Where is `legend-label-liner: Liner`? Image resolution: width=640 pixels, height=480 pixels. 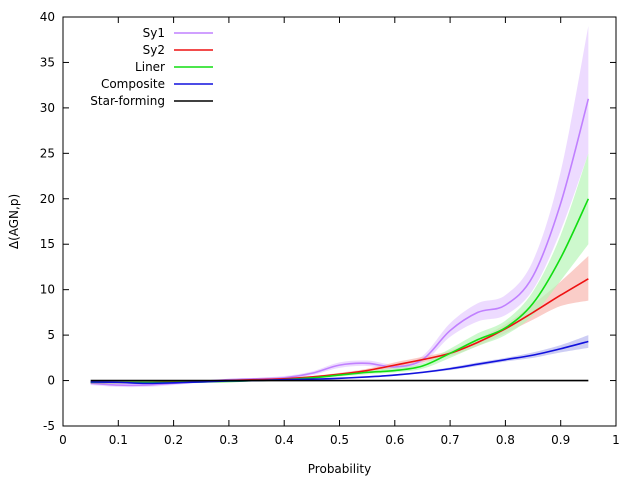
legend-label-liner: Liner is located at coordinates (150, 67).